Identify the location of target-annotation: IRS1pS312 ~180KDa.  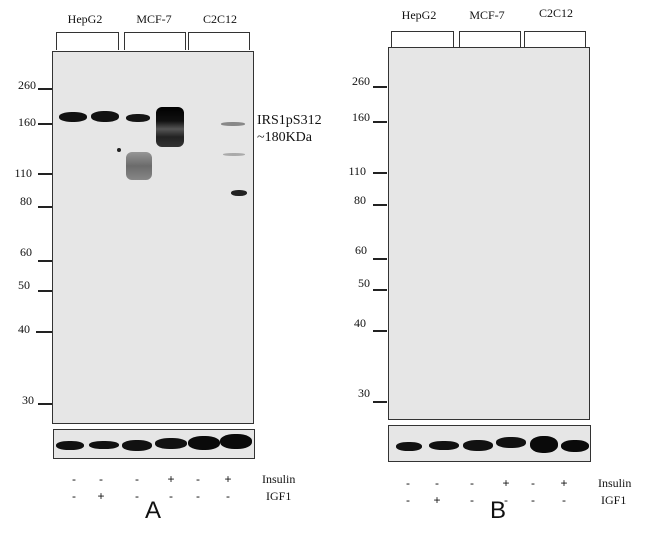
(289, 129).